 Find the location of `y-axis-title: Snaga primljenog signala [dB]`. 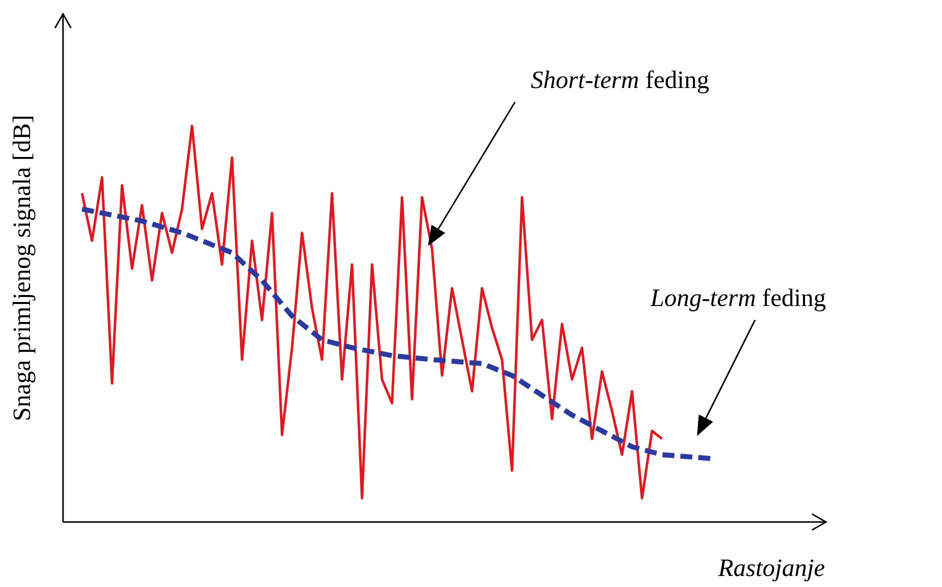

y-axis-title: Snaga primljenog signala [dB] is located at coordinates (22, 268).